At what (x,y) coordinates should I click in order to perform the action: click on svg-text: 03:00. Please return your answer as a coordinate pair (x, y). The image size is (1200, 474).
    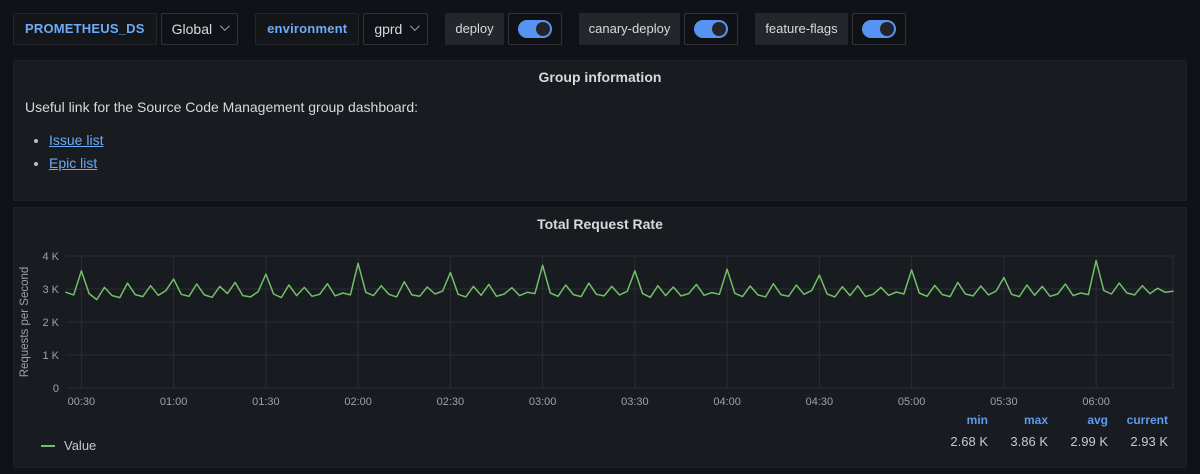
    Looking at the image, I should click on (543, 402).